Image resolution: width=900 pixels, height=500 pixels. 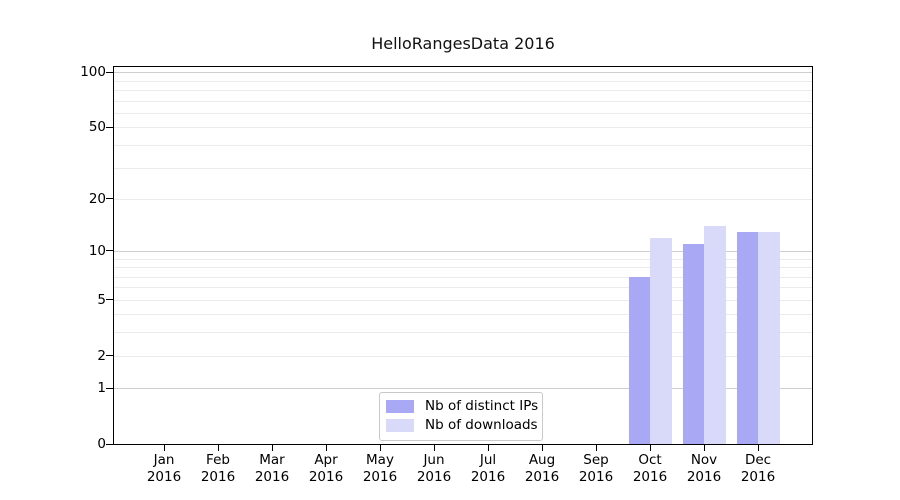 I want to click on legend-label: Nb of distinct IPs, so click(x=482, y=406).